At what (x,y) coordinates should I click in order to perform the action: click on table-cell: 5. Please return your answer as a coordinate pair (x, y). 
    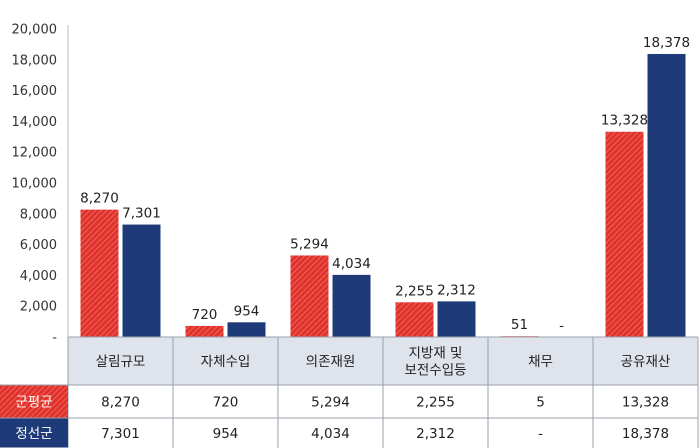
    Looking at the image, I should click on (540, 403).